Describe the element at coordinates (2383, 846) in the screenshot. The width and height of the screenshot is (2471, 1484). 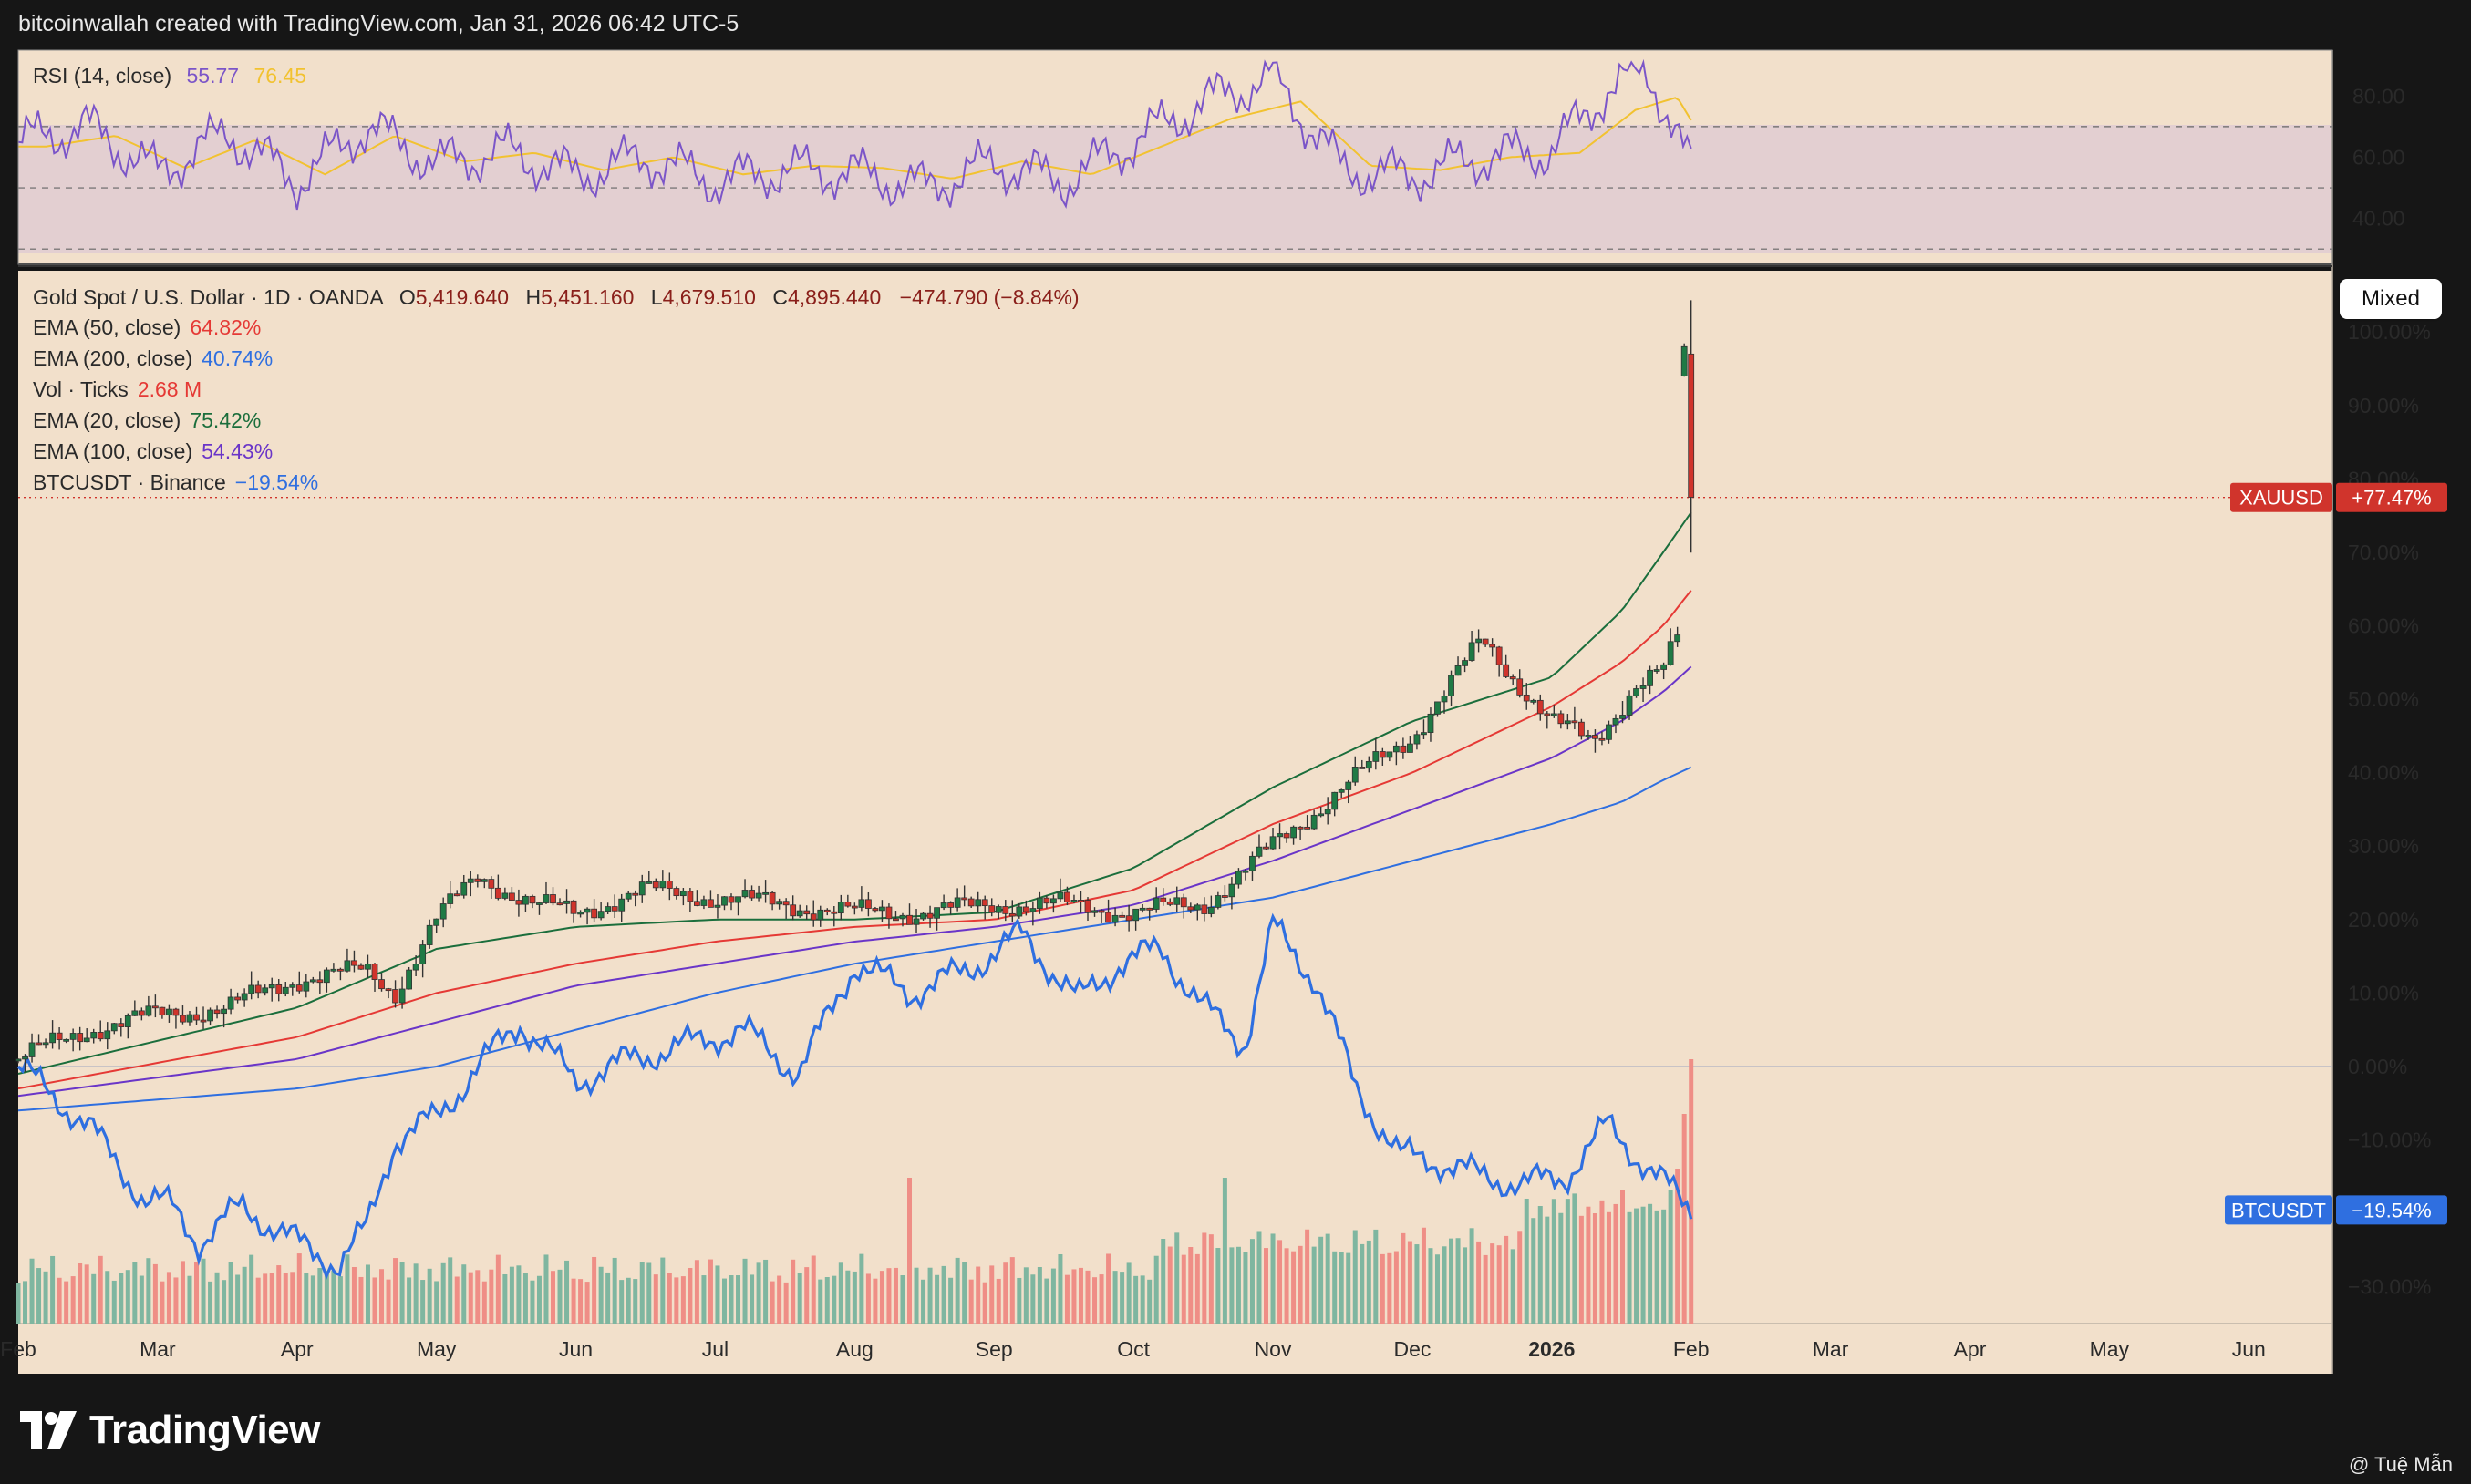
I see `y-tick-label: 30.00%` at that location.